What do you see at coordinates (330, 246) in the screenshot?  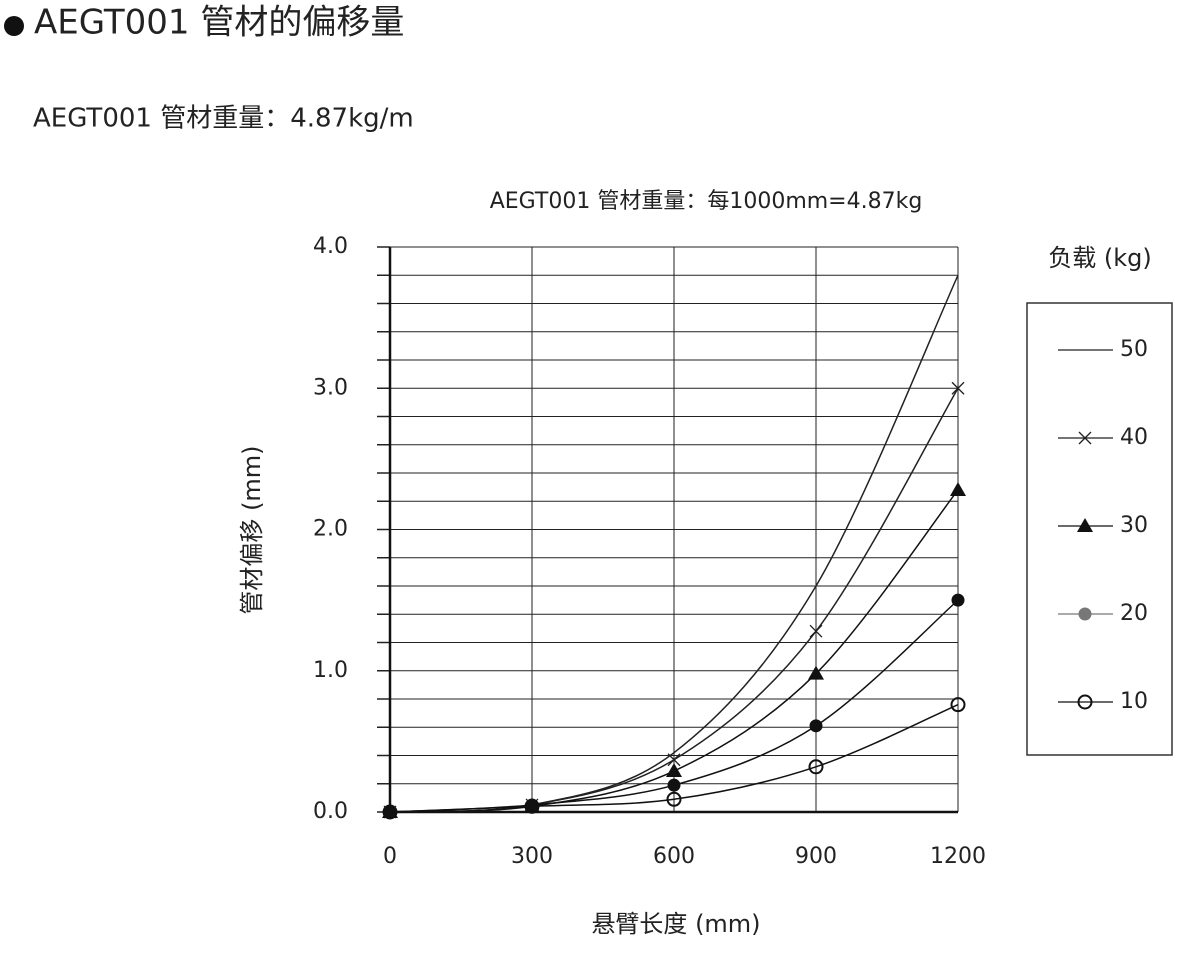 I see `y-tick-label: 4.0` at bounding box center [330, 246].